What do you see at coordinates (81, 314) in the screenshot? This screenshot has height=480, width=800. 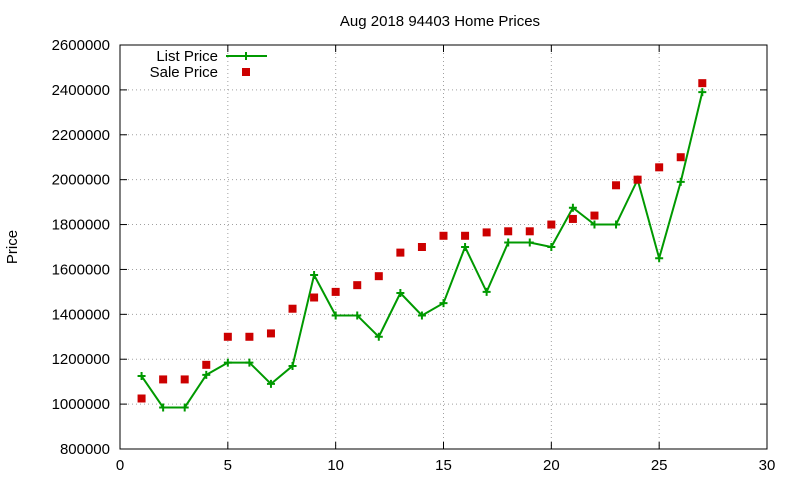 I see `y-tick-label: 1400000` at bounding box center [81, 314].